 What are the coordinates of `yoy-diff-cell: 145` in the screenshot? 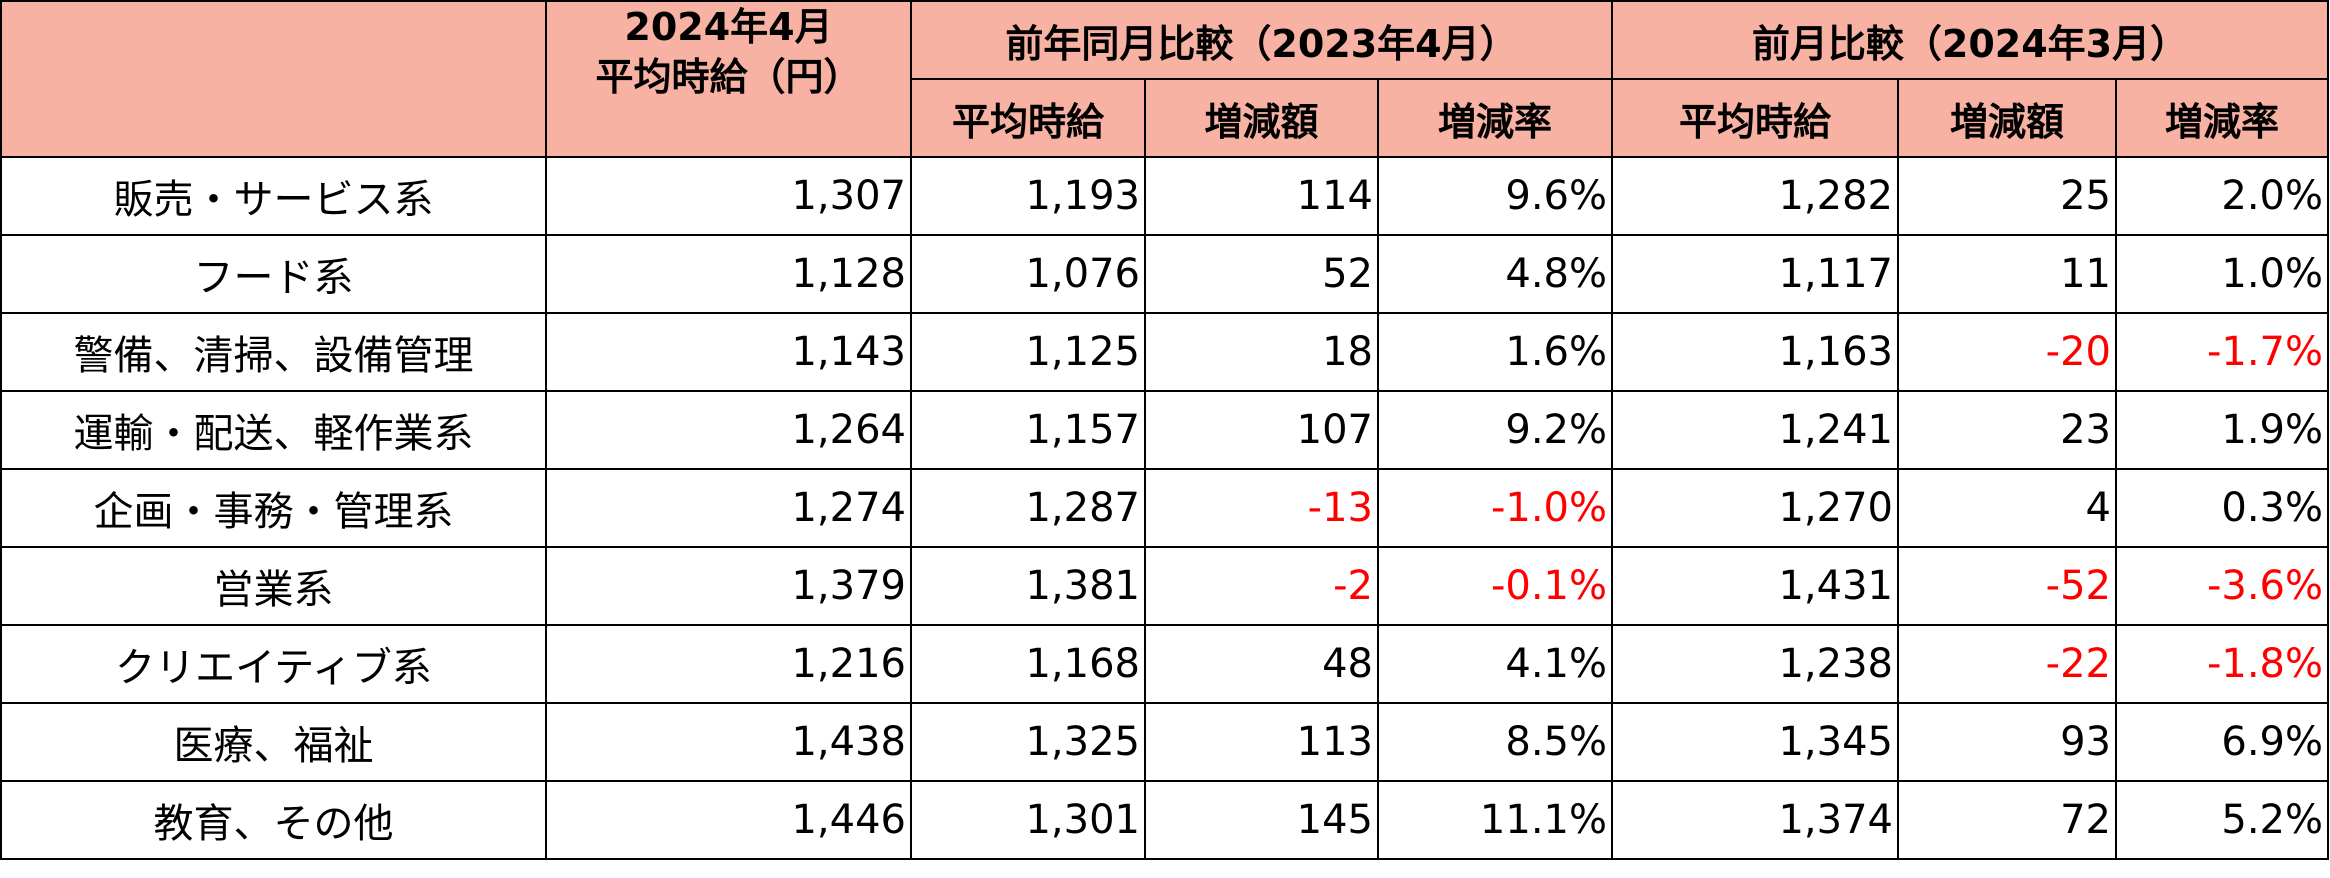 It's located at (1261, 820).